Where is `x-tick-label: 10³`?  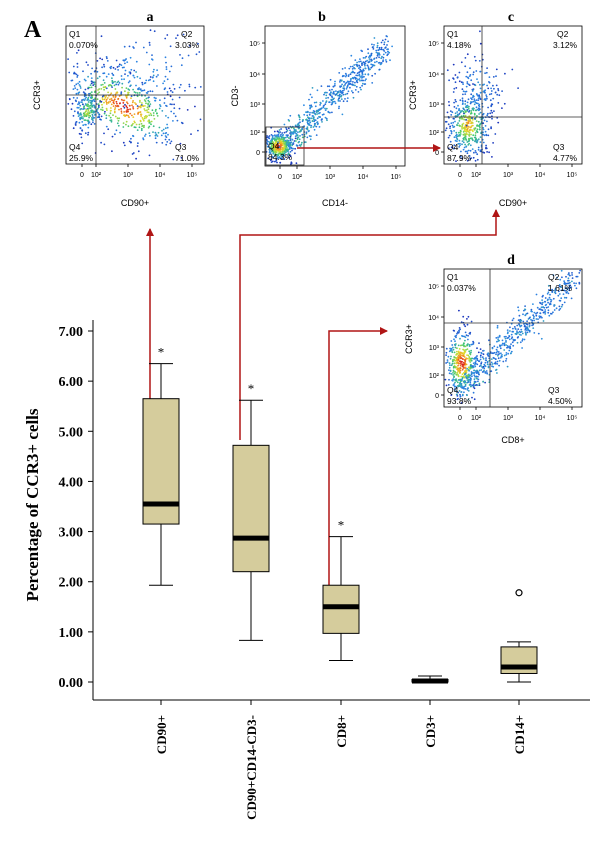
x-tick-label: 10³ is located at coordinates (508, 175).